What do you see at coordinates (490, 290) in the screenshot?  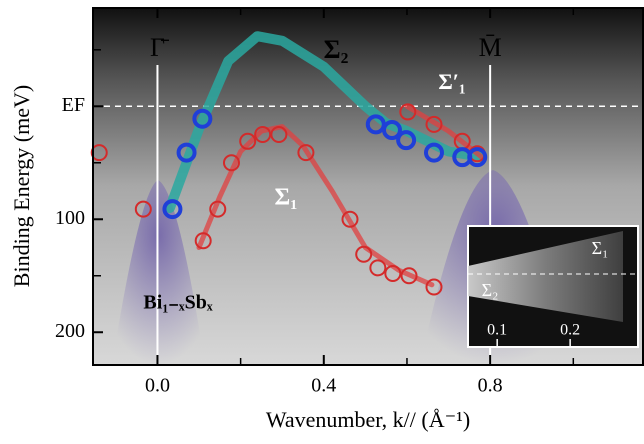 I see `inset-label: Σ₂` at bounding box center [490, 290].